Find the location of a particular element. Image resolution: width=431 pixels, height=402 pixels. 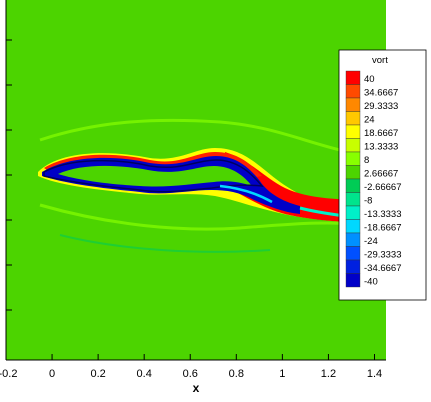

legend-label: 40 is located at coordinates (369, 79).